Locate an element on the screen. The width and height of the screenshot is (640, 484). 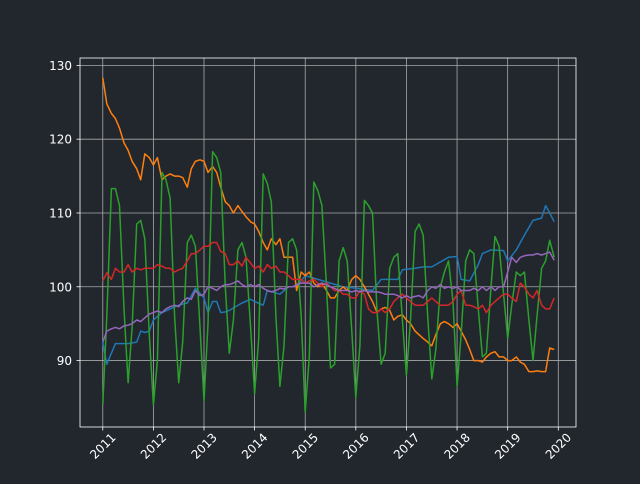
y-tick-label: 90 is located at coordinates (64, 361).